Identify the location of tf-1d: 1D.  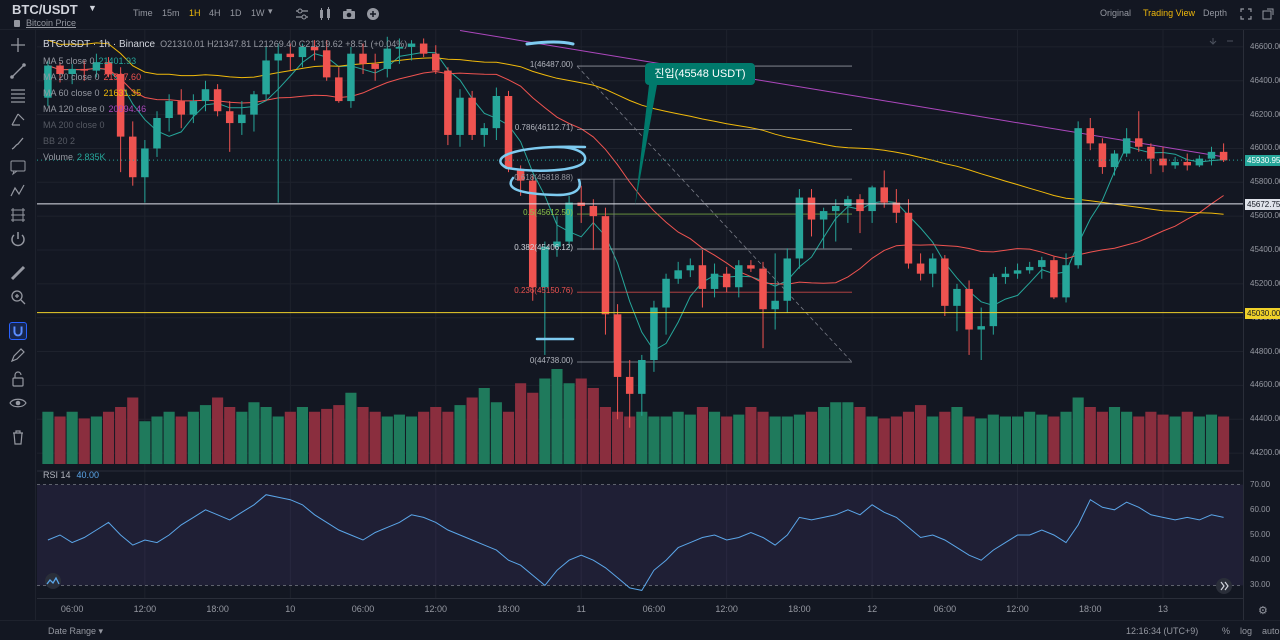
(236, 13).